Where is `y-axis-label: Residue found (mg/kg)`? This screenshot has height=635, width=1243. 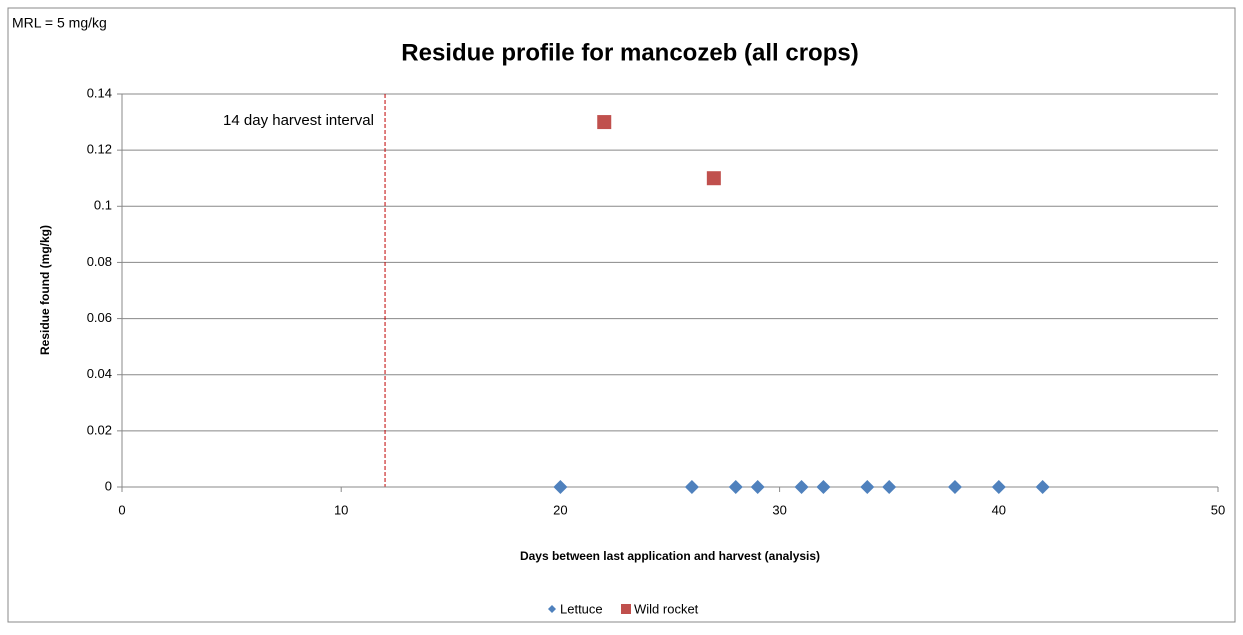
y-axis-label: Residue found (mg/kg) is located at coordinates (45, 290).